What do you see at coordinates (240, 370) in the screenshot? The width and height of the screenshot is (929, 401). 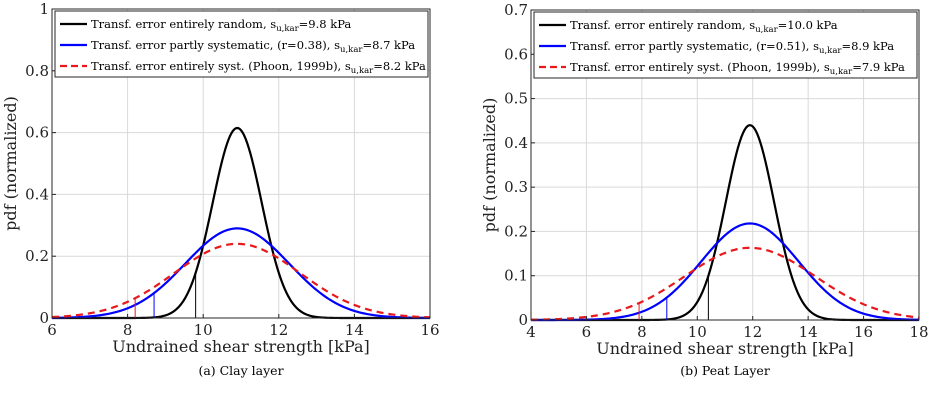 I see `figure-caption: (a) Clay layer` at bounding box center [240, 370].